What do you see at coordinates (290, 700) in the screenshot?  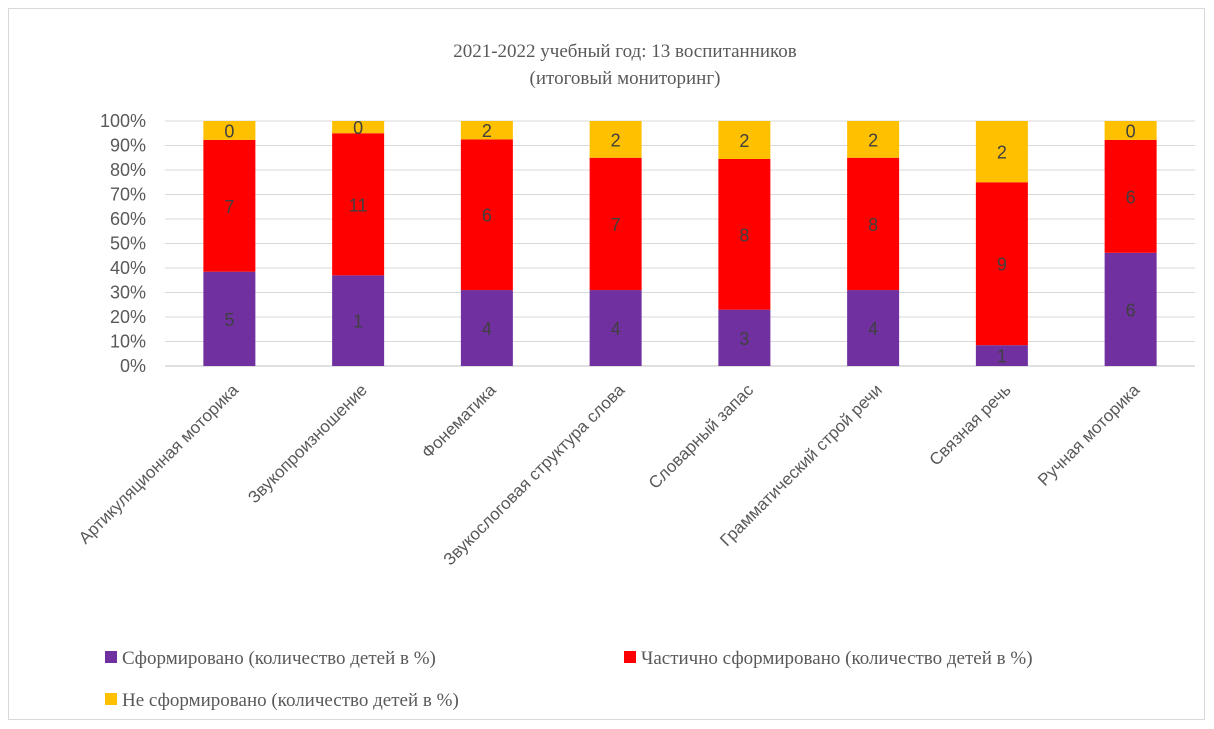 I see `legend-label: Не сформировано (количество детей в %)` at bounding box center [290, 700].